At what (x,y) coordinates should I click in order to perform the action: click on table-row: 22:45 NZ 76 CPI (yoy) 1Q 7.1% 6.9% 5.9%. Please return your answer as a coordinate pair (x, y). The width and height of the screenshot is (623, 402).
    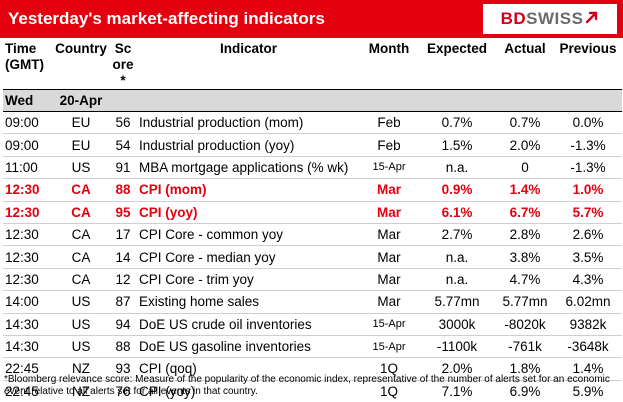
    Looking at the image, I should click on (312, 391).